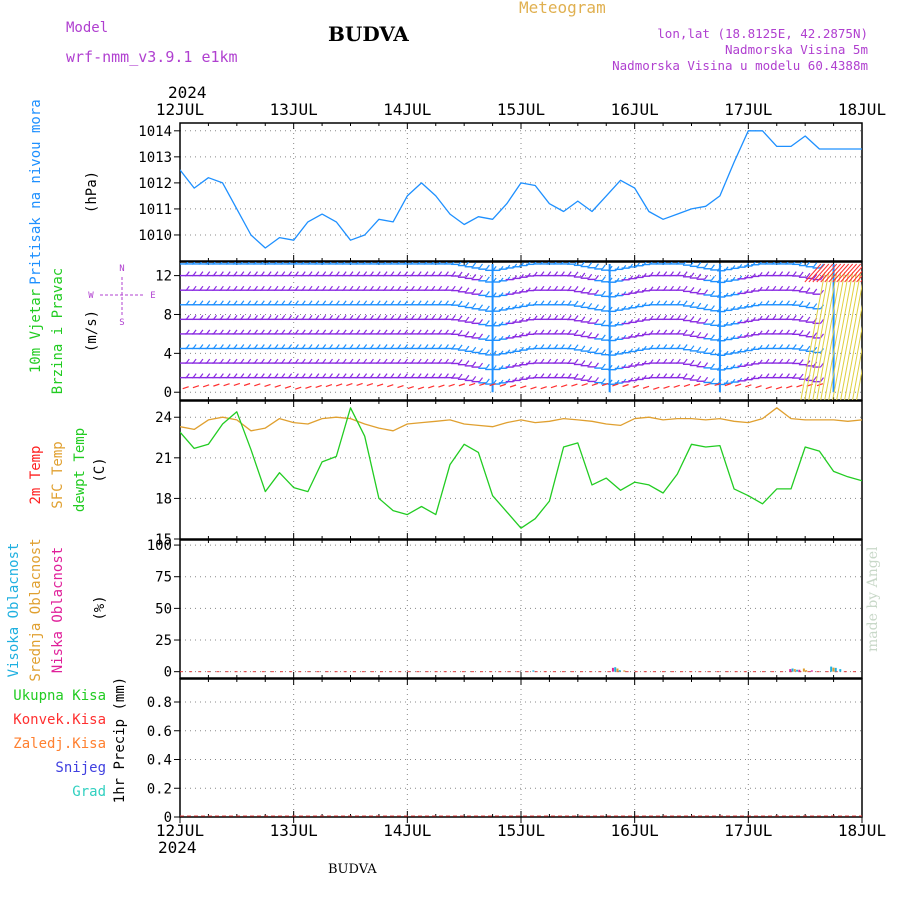 This screenshot has height=900, width=900. Describe the element at coordinates (521, 192) in the screenshot. I see `panel-frame-pressure` at that location.